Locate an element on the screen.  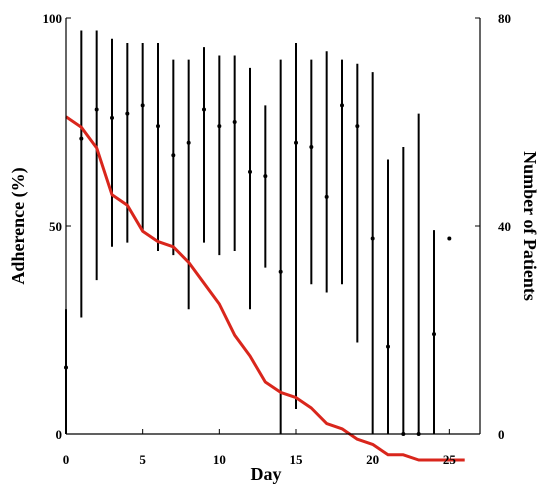
x-axis-title: Day is located at coordinates (266, 474).